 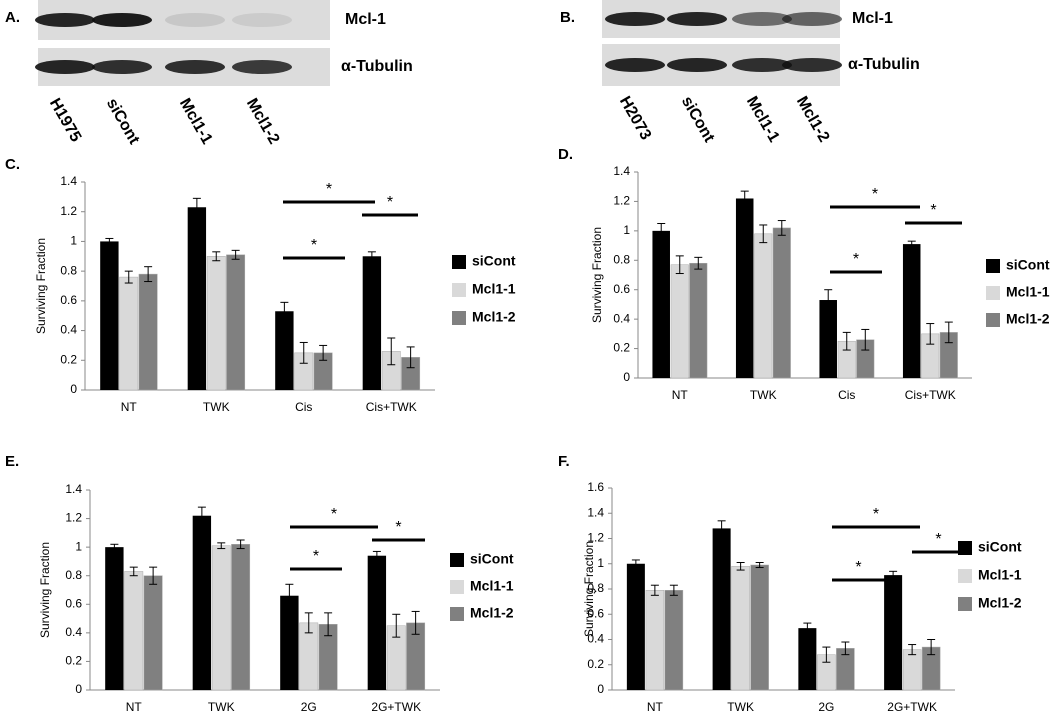 What do you see at coordinates (12, 461) in the screenshot?
I see `panel-label: E.` at bounding box center [12, 461].